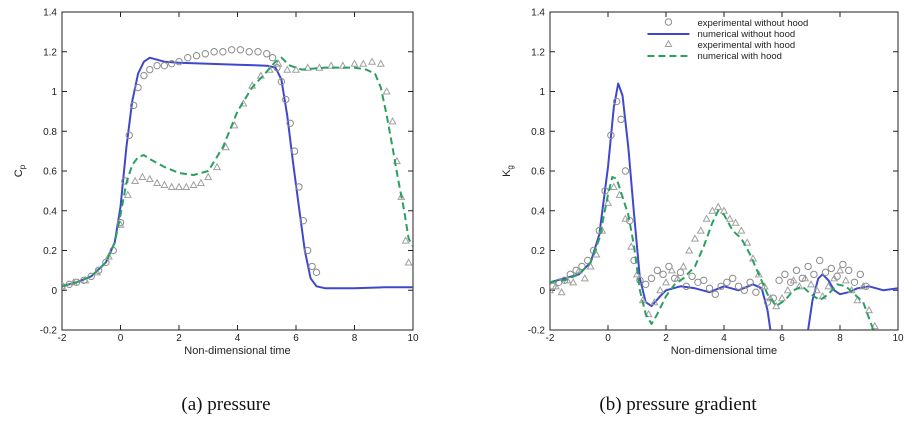  What do you see at coordinates (746, 45) in the screenshot?
I see `legend-label: experimental with hood` at bounding box center [746, 45].